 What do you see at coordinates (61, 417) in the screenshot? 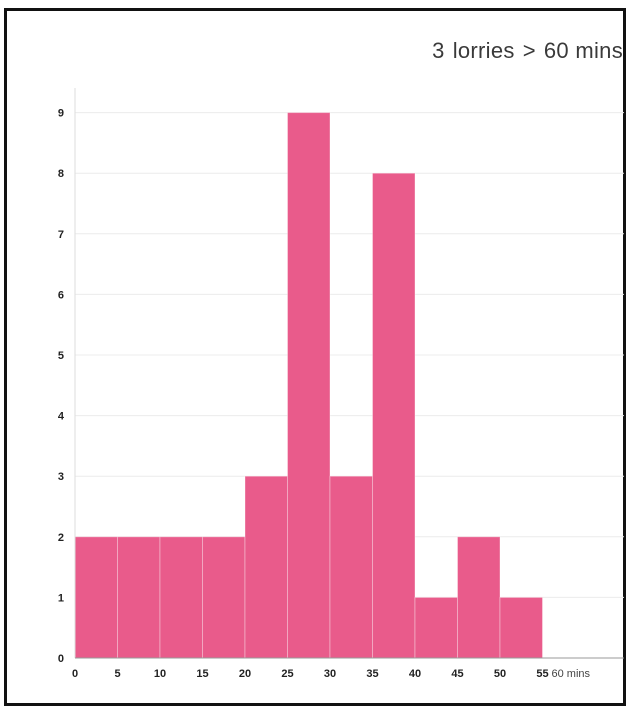
I see `y-tick-label: 4` at bounding box center [61, 417].